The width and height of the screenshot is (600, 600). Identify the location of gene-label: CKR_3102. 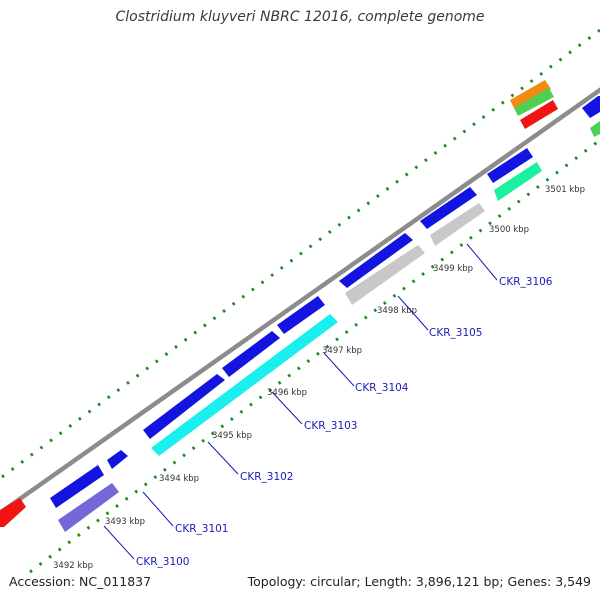
(266, 477).